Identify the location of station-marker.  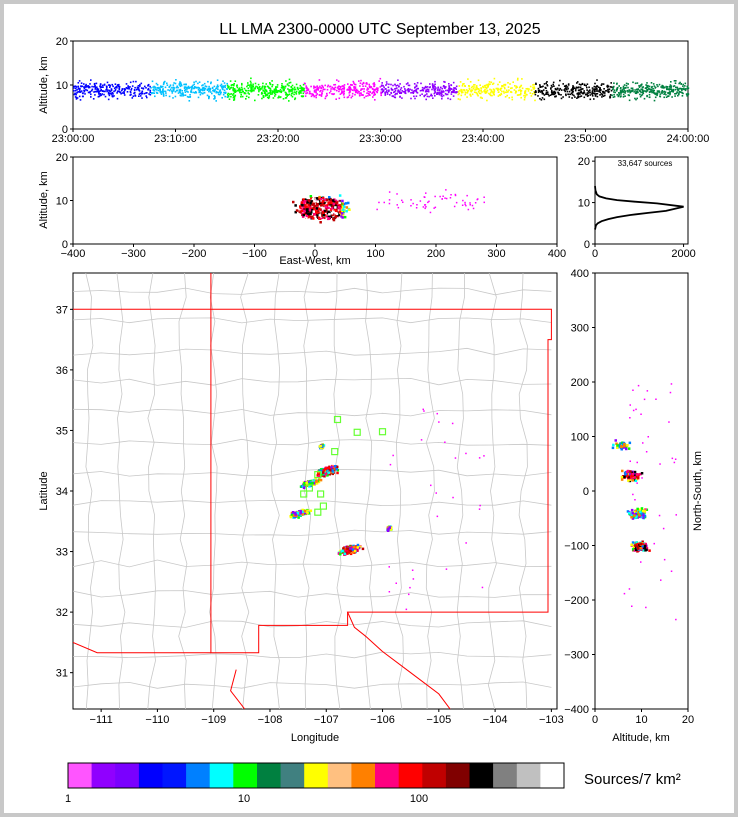
(318, 512).